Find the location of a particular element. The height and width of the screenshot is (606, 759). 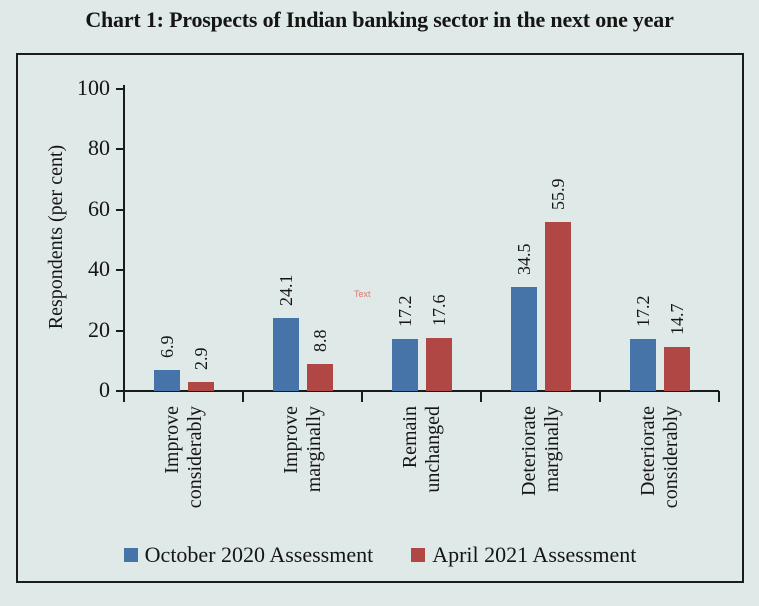

y-axis-line is located at coordinates (124, 243).